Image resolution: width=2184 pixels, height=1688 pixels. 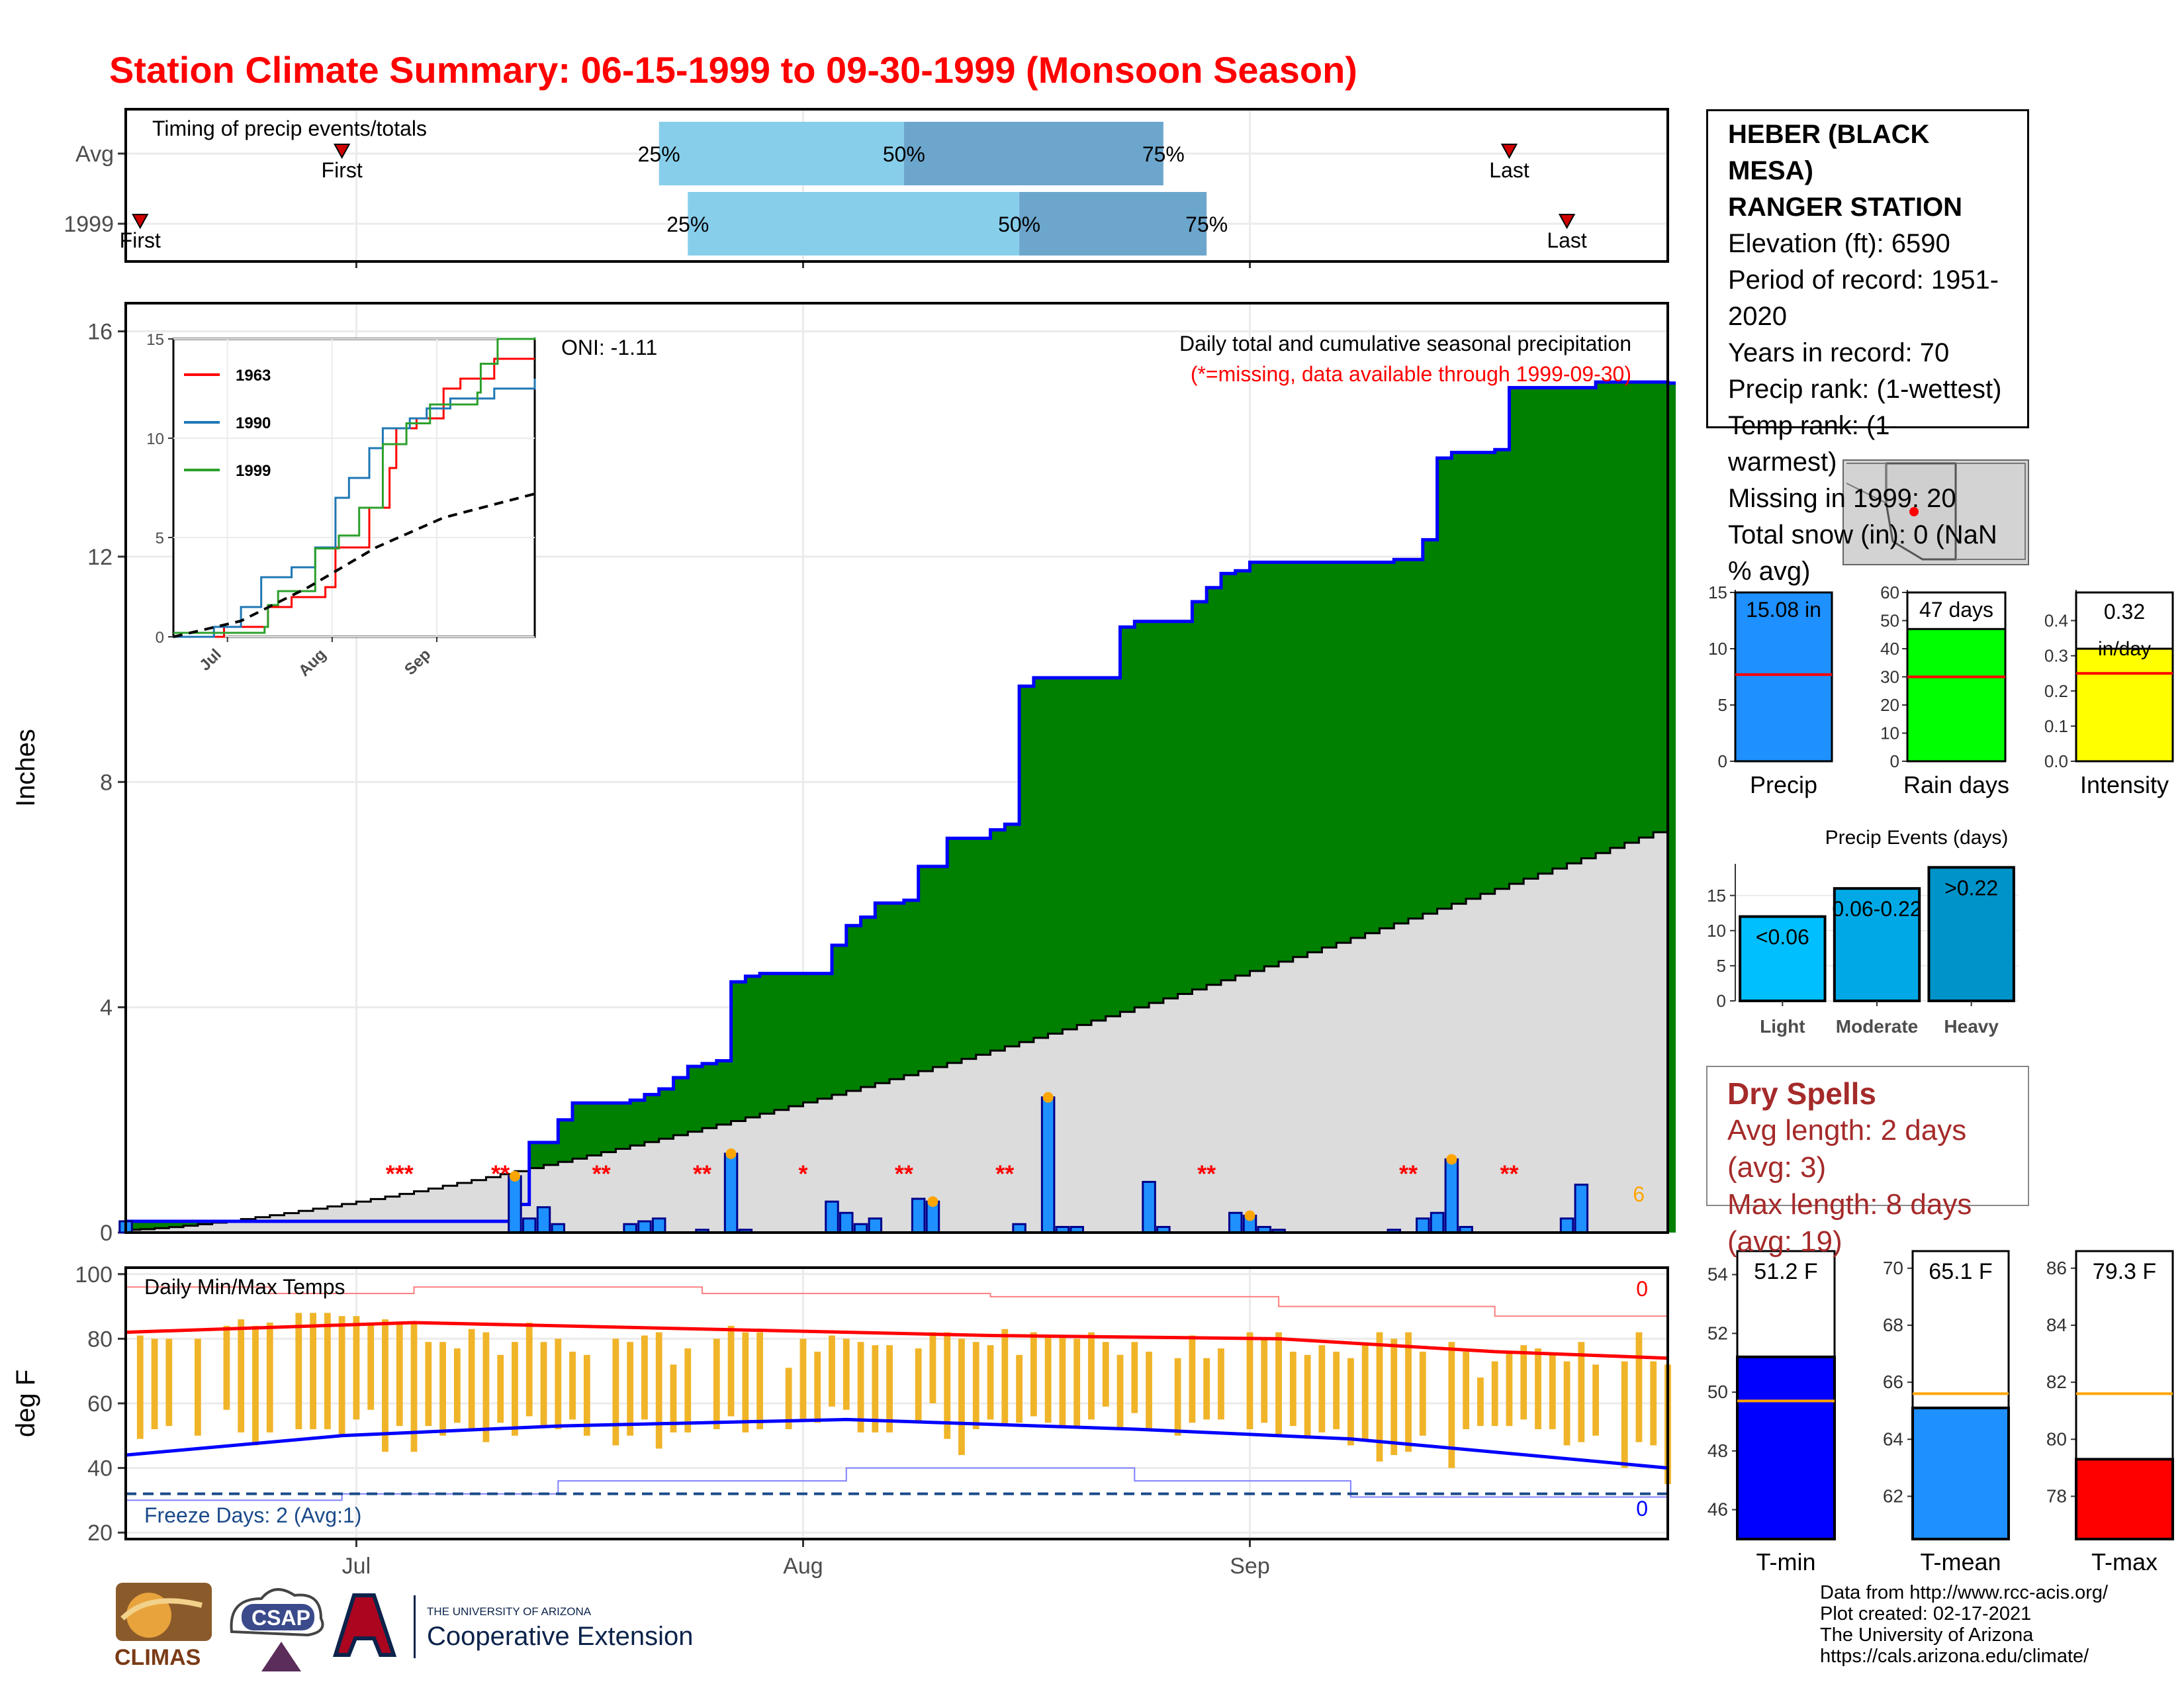 What do you see at coordinates (2056, 1495) in the screenshot?
I see `tsum-y-tick-label: 78` at bounding box center [2056, 1495].